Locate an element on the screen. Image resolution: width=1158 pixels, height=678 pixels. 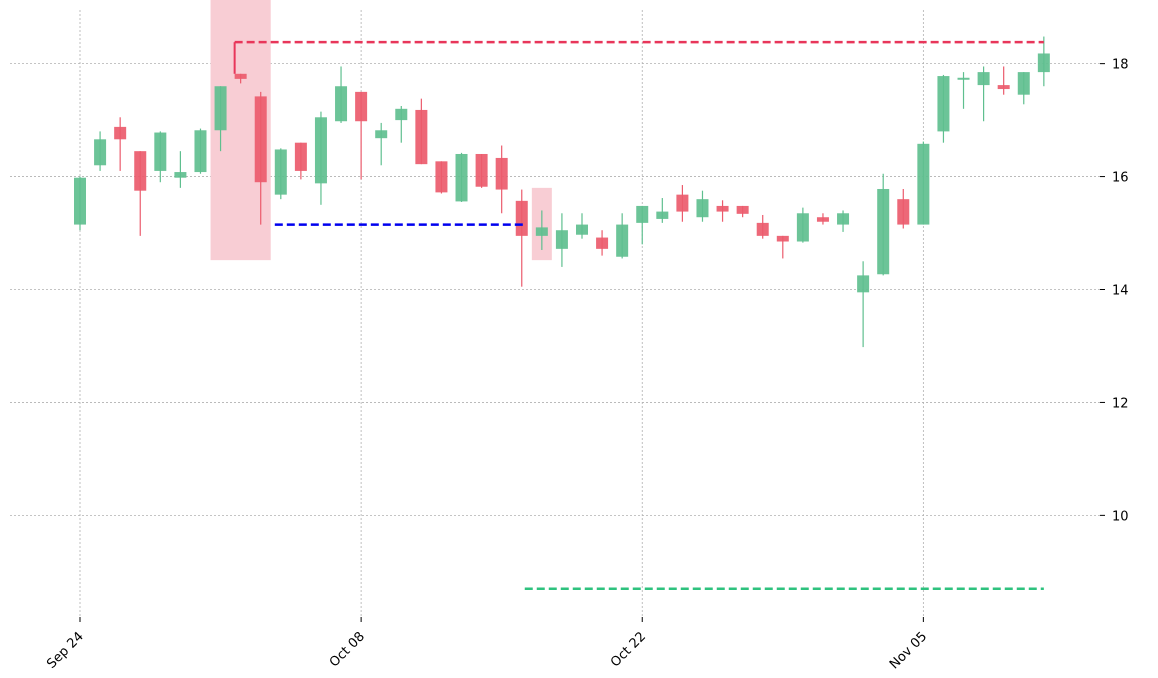
y-tick-label: 18 is located at coordinates (1120, 65).